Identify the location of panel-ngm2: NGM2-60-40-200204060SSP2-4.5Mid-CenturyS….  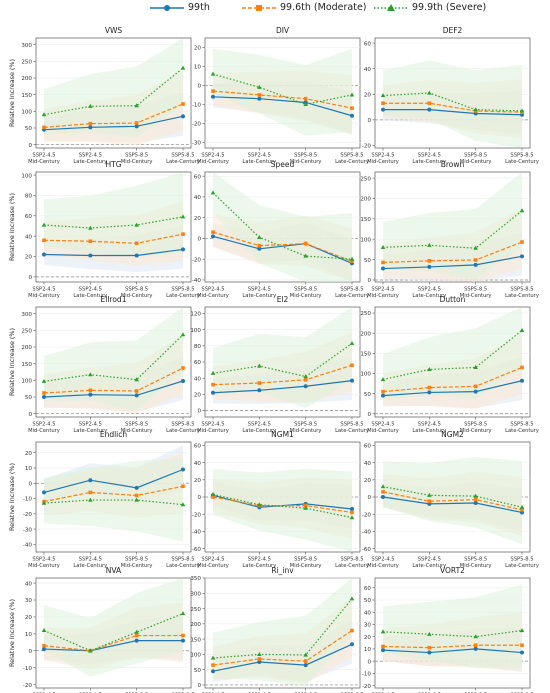
(450, 499).